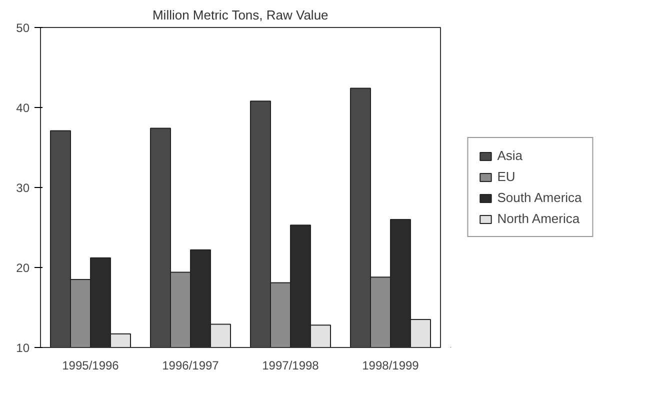  Describe the element at coordinates (510, 155) in the screenshot. I see `legend-label: Asia` at that location.